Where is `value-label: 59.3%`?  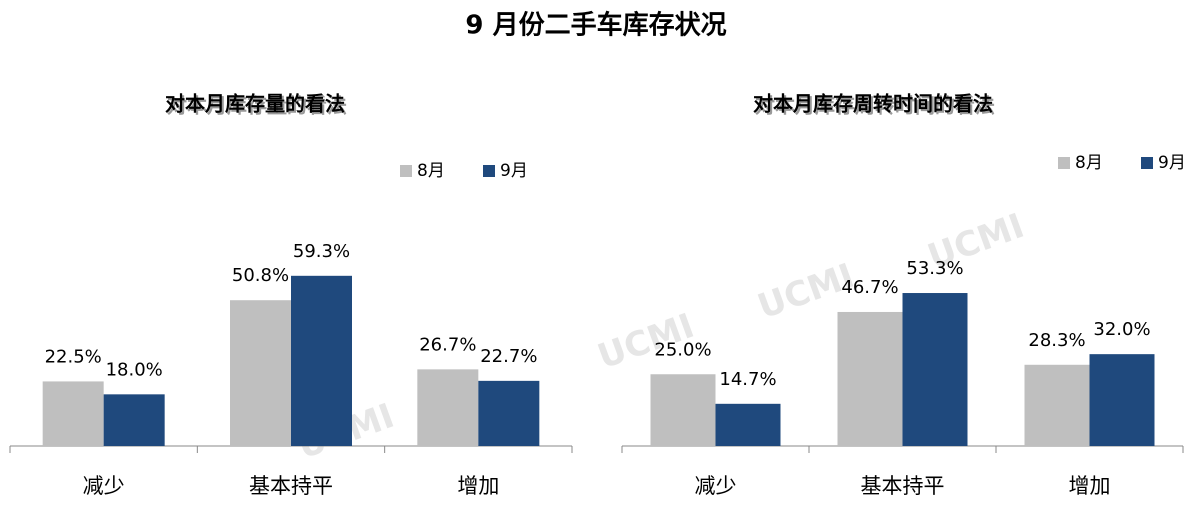 value-label: 59.3% is located at coordinates (321, 251).